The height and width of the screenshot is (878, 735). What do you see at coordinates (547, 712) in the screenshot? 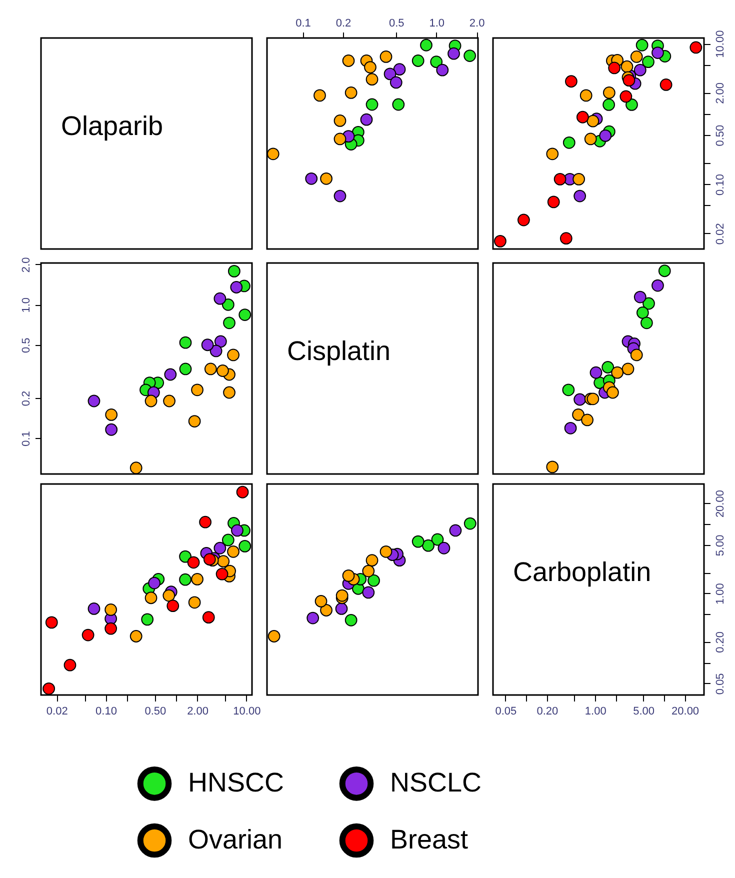
I see `x-tick-label: 0.20` at bounding box center [547, 712].